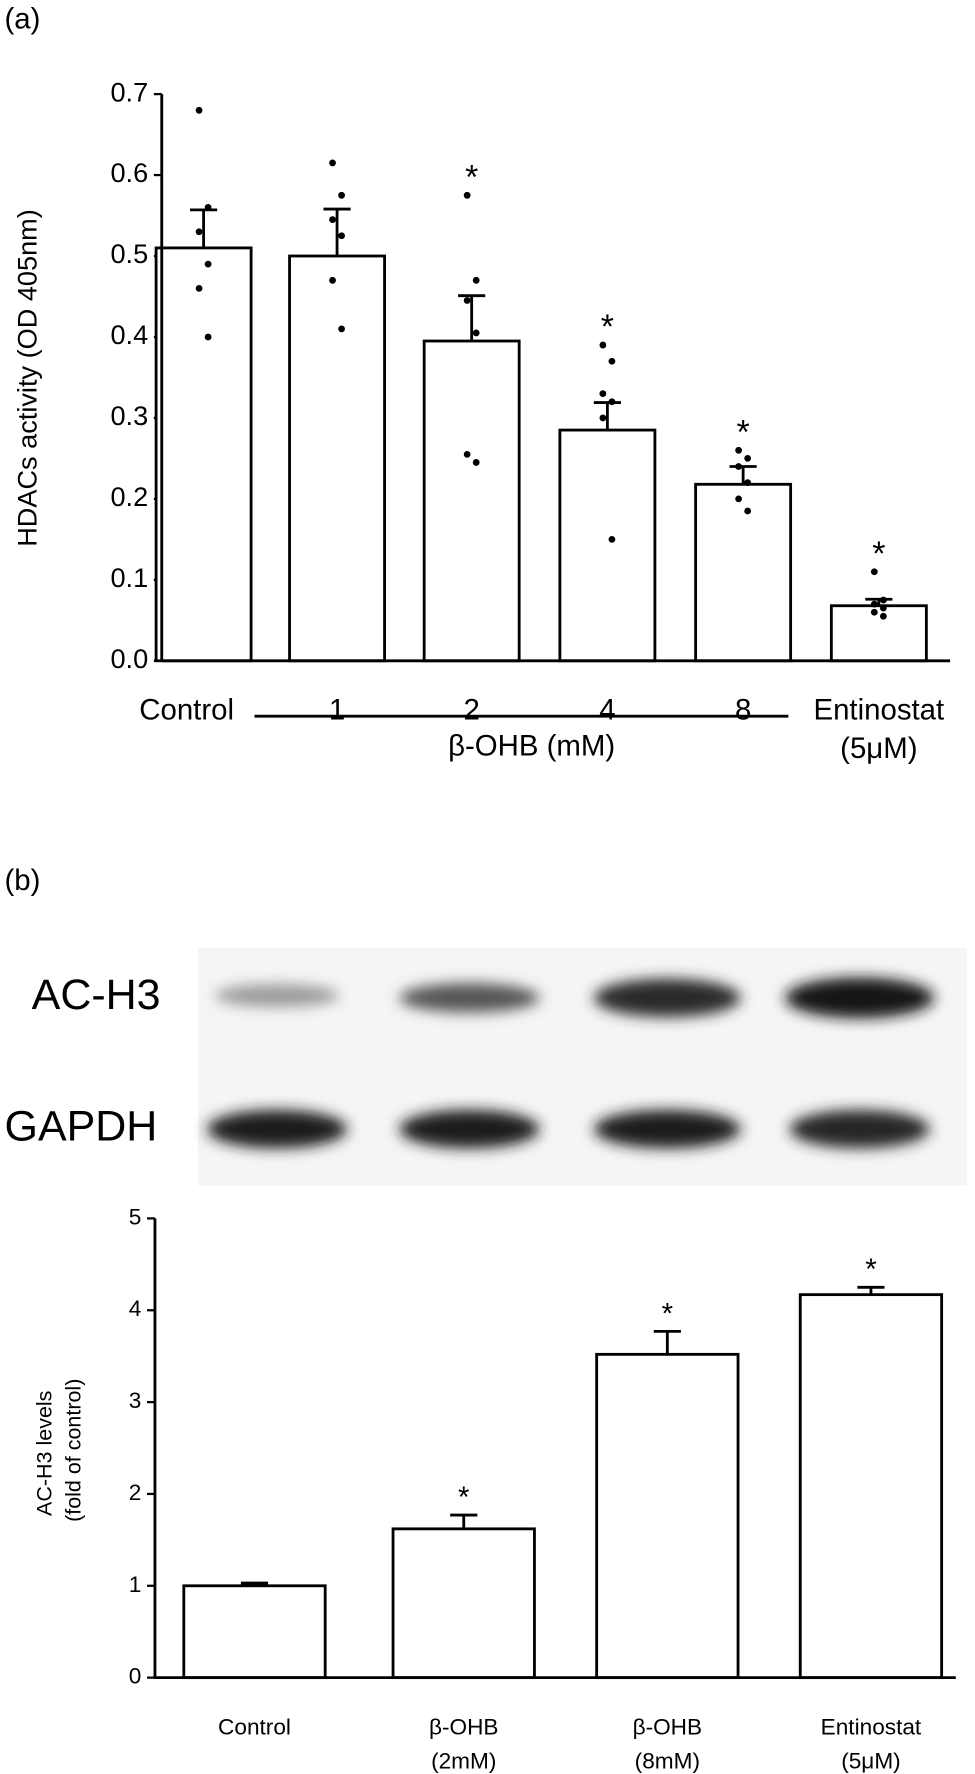 This screenshot has height=1774, width=975. What do you see at coordinates (135, 1308) in the screenshot?
I see `y-tick-label: 4` at bounding box center [135, 1308].